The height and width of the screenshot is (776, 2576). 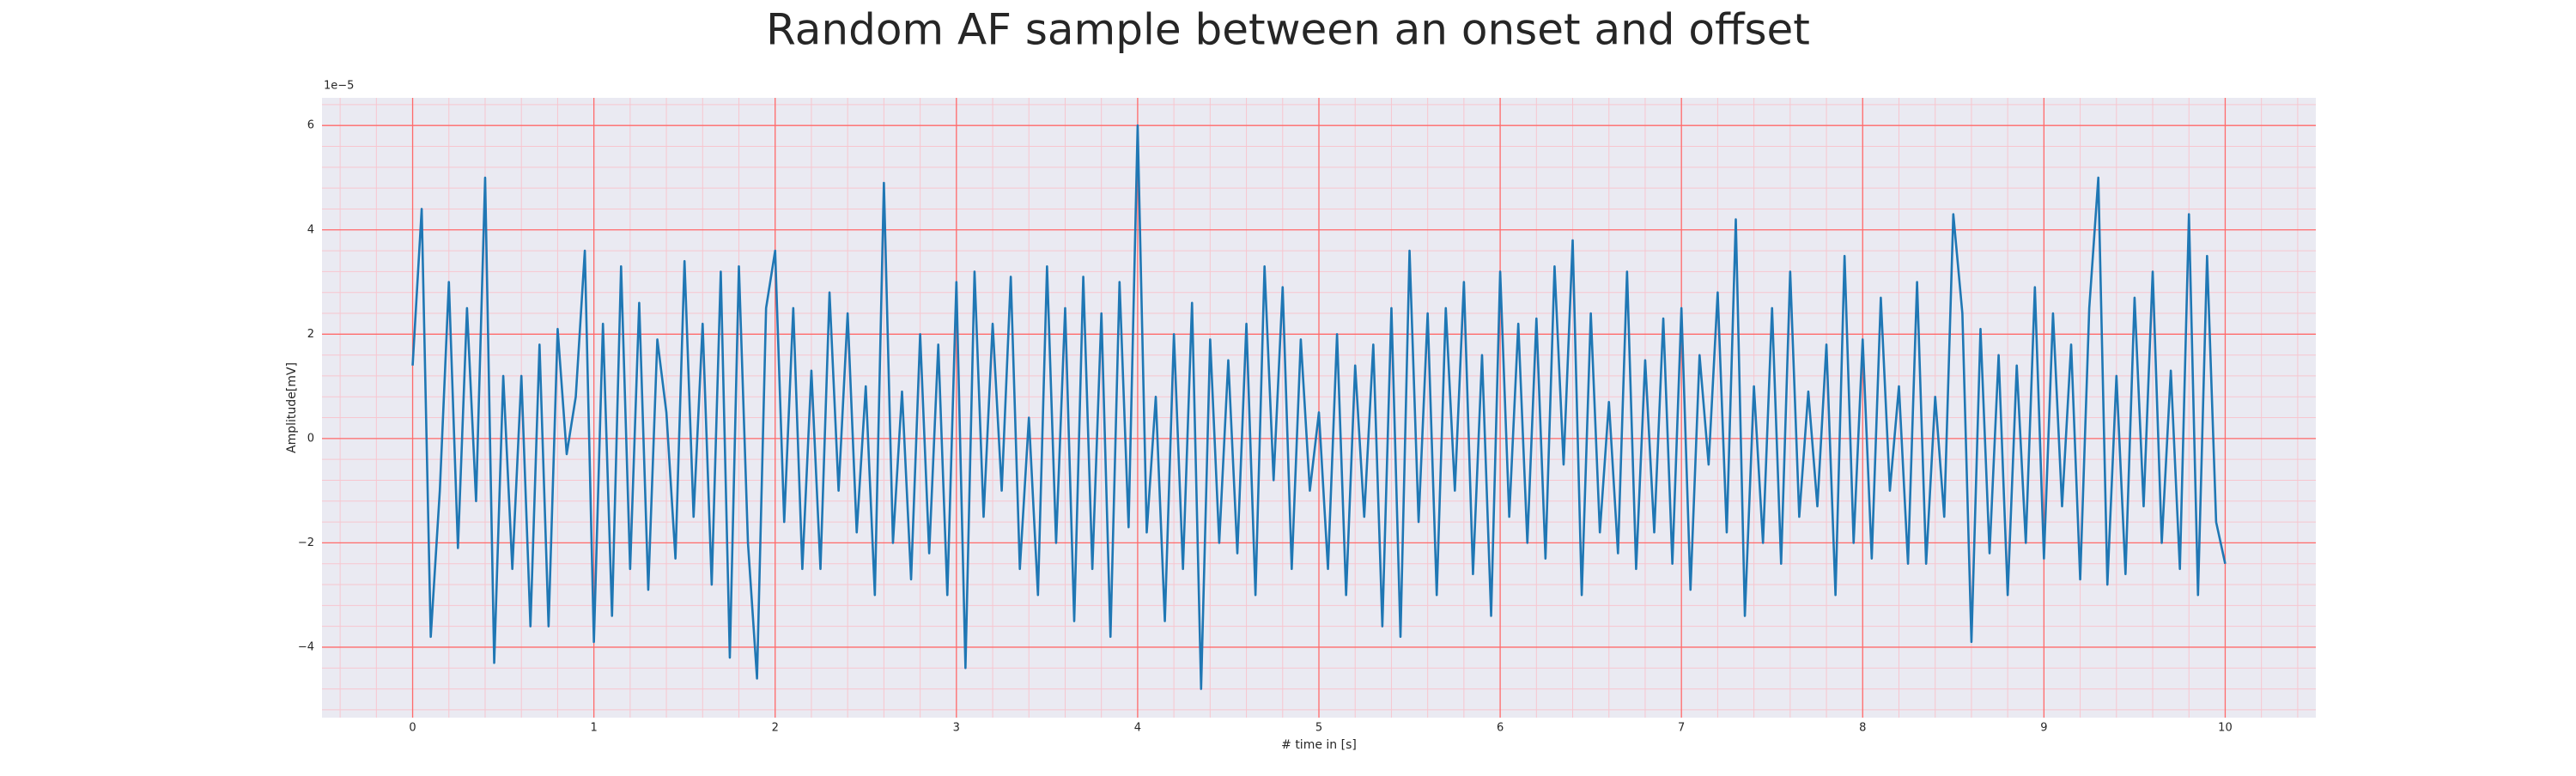 I want to click on x-tick-label: 0, so click(x=412, y=728).